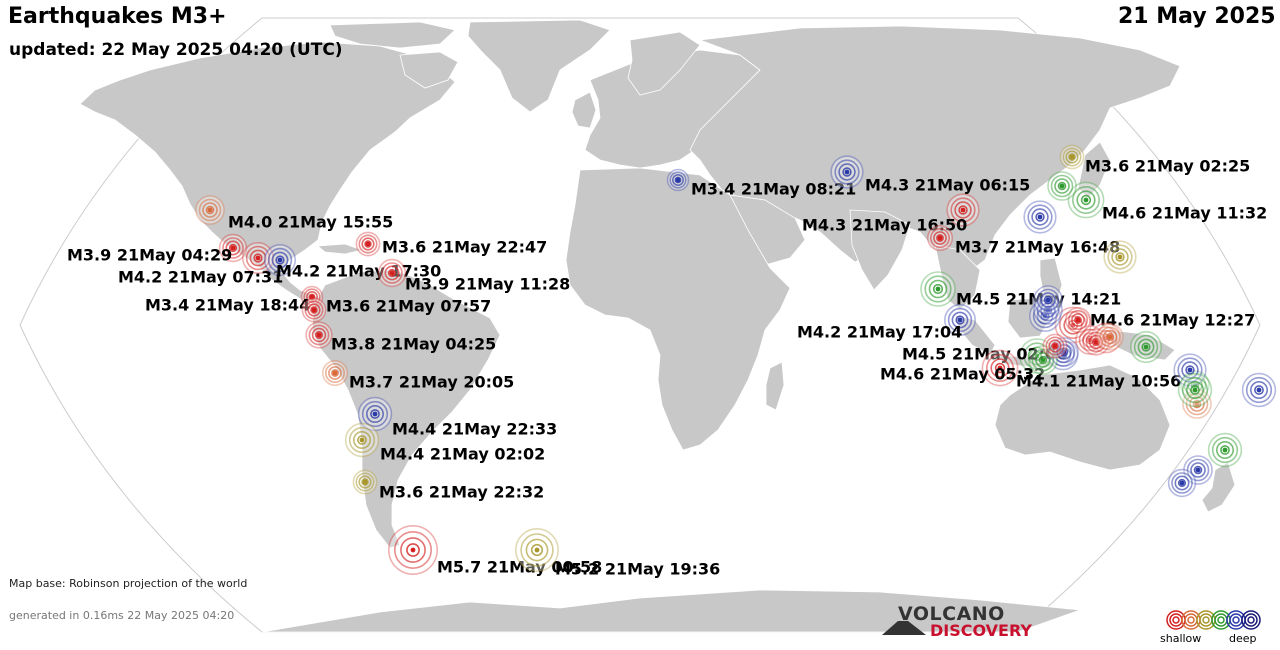  Describe the element at coordinates (678, 309) in the screenshot. I see `africa-land` at that location.